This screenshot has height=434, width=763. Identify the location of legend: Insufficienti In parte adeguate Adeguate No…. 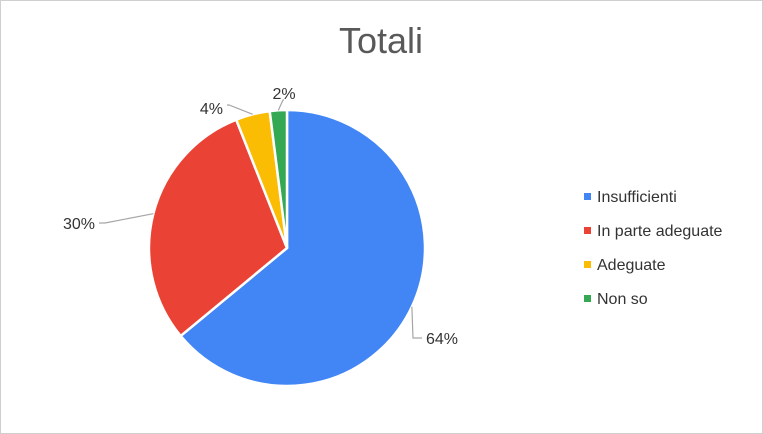
(653, 248).